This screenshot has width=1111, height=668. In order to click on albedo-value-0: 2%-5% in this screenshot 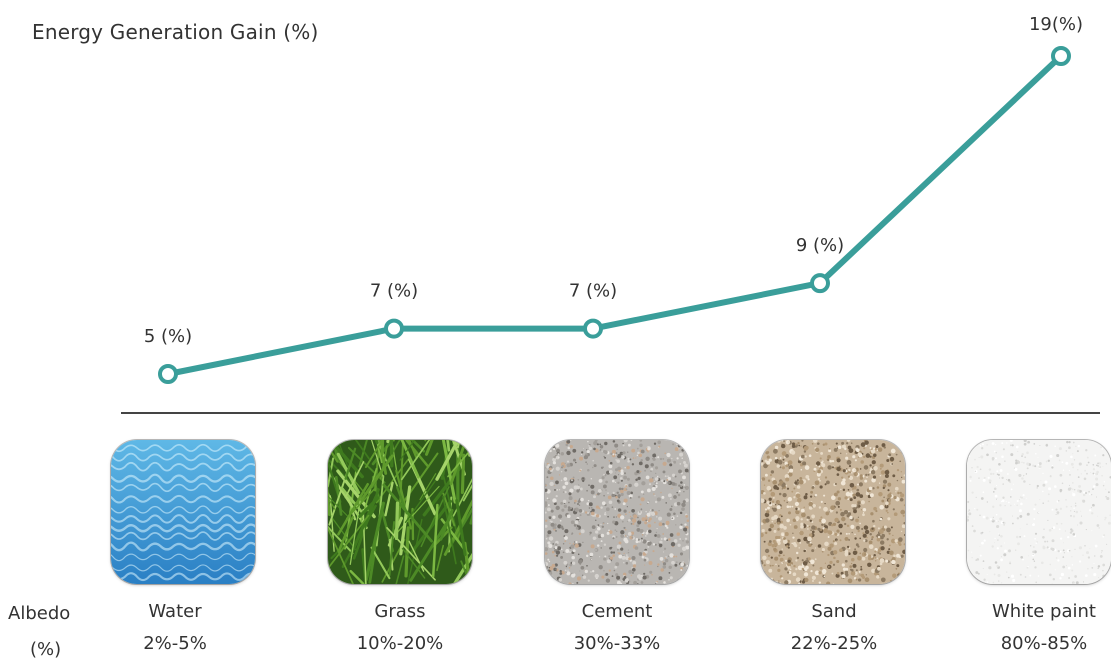, I will do `click(175, 644)`.